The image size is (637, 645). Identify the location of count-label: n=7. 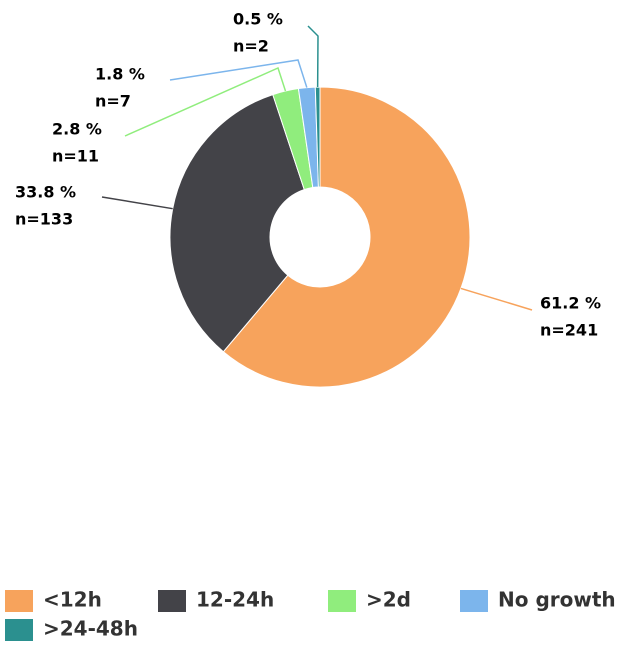
(113, 101).